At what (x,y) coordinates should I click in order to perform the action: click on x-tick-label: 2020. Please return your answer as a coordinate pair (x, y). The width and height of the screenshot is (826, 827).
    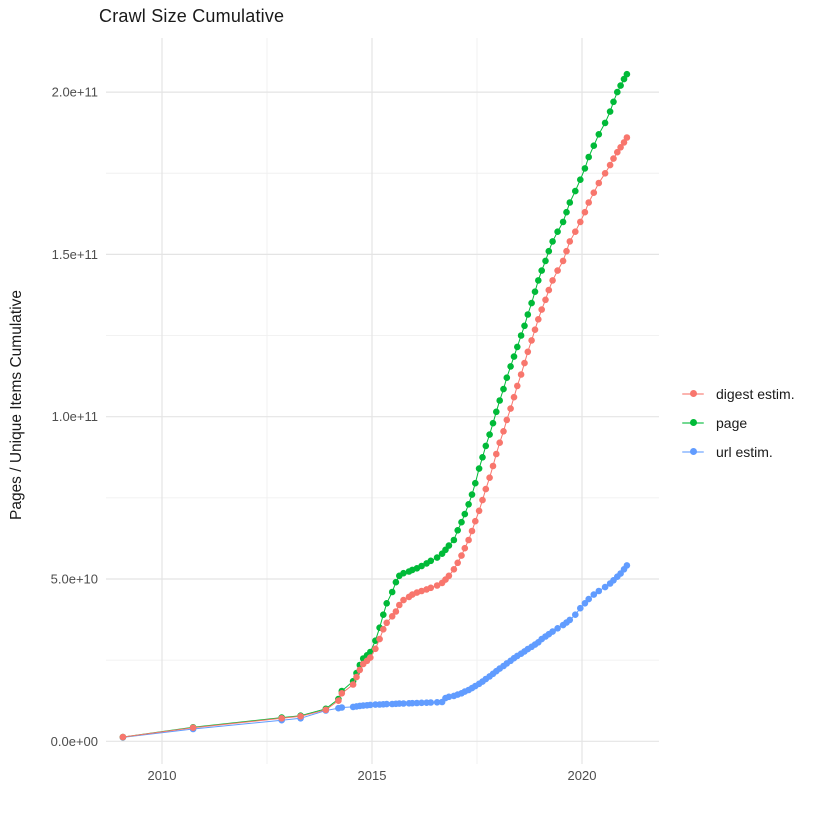
    Looking at the image, I should click on (582, 775).